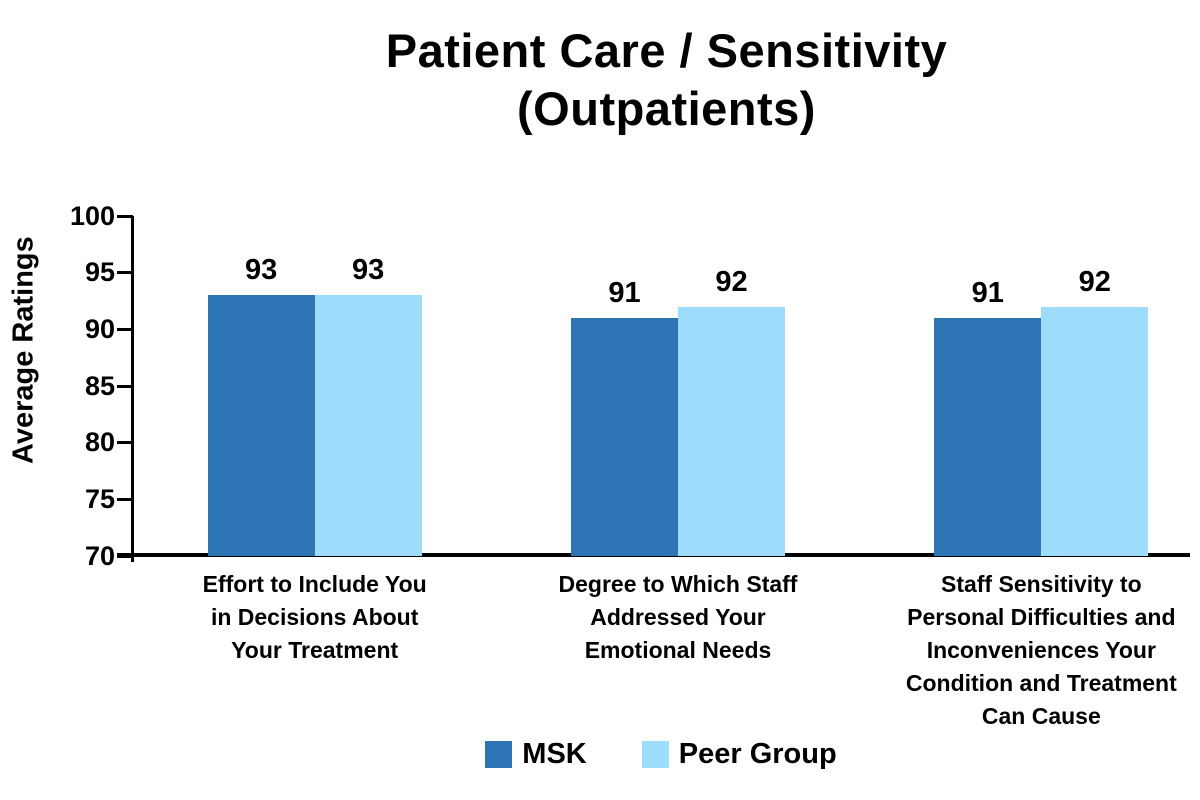 The height and width of the screenshot is (800, 1200). What do you see at coordinates (666, 108) in the screenshot?
I see `chart-title-line2: (Outpatients)` at bounding box center [666, 108].